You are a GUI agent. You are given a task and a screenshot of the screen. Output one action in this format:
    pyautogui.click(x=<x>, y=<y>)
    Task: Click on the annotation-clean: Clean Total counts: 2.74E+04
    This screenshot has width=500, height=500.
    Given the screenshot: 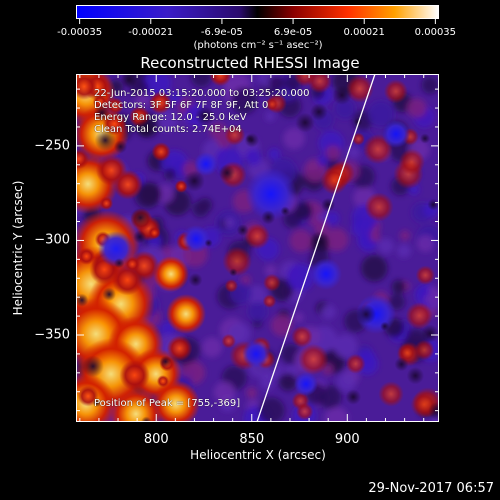 What is the action you would take?
    pyautogui.click(x=168, y=129)
    